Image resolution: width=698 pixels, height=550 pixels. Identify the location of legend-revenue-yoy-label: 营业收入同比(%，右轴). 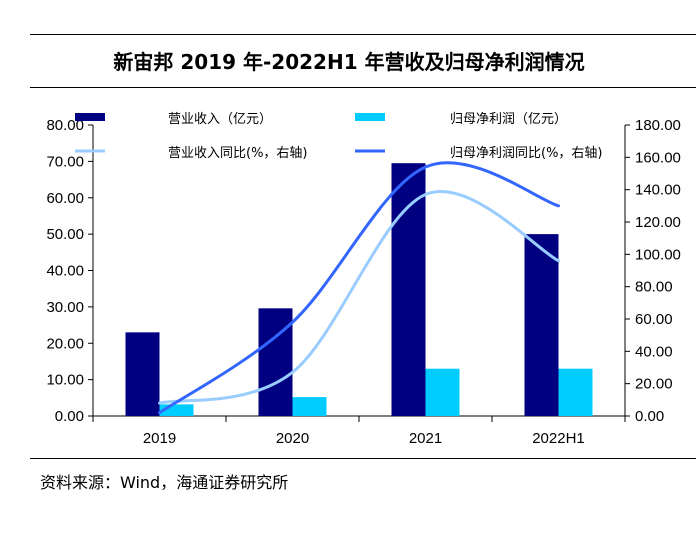
(238, 153).